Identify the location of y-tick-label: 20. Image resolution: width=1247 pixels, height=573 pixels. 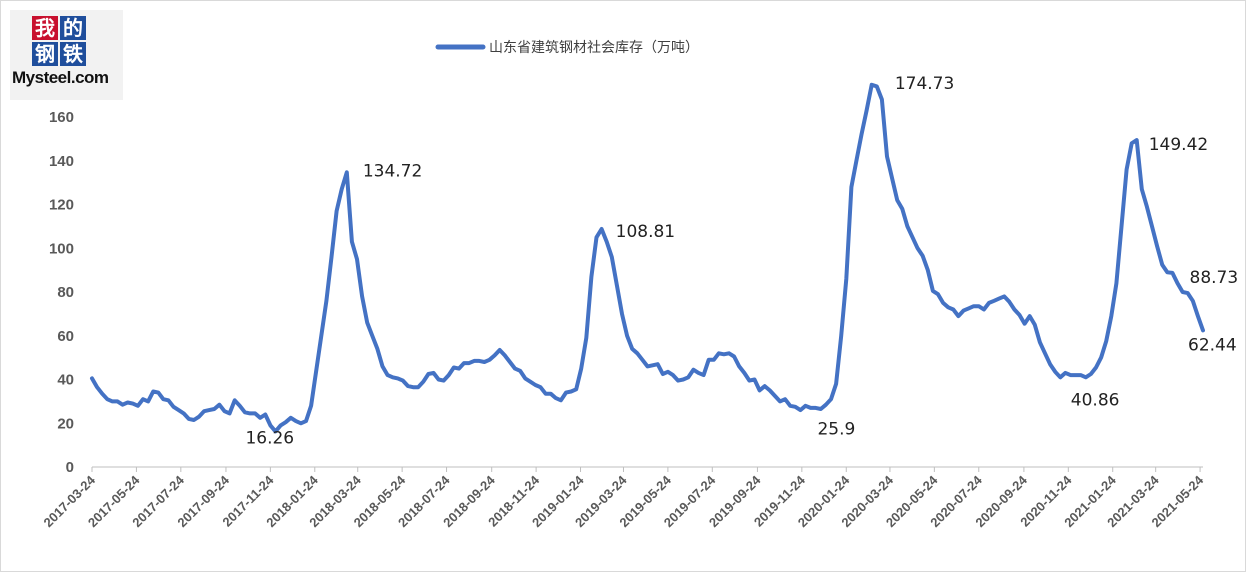
(65, 423).